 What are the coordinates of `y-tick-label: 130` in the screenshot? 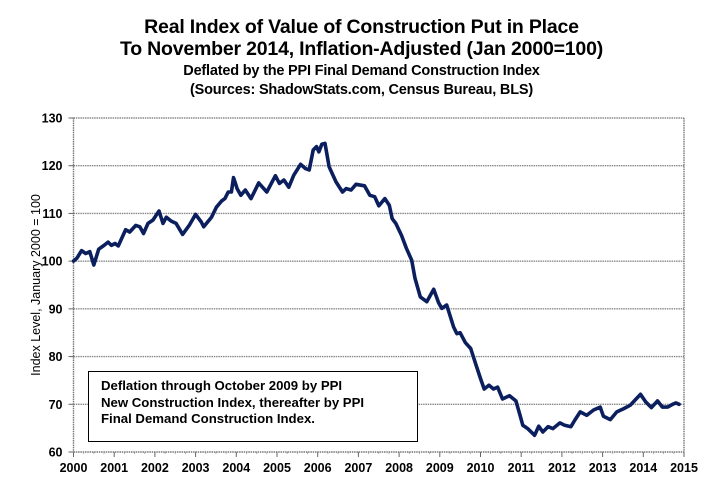 It's located at (52, 119).